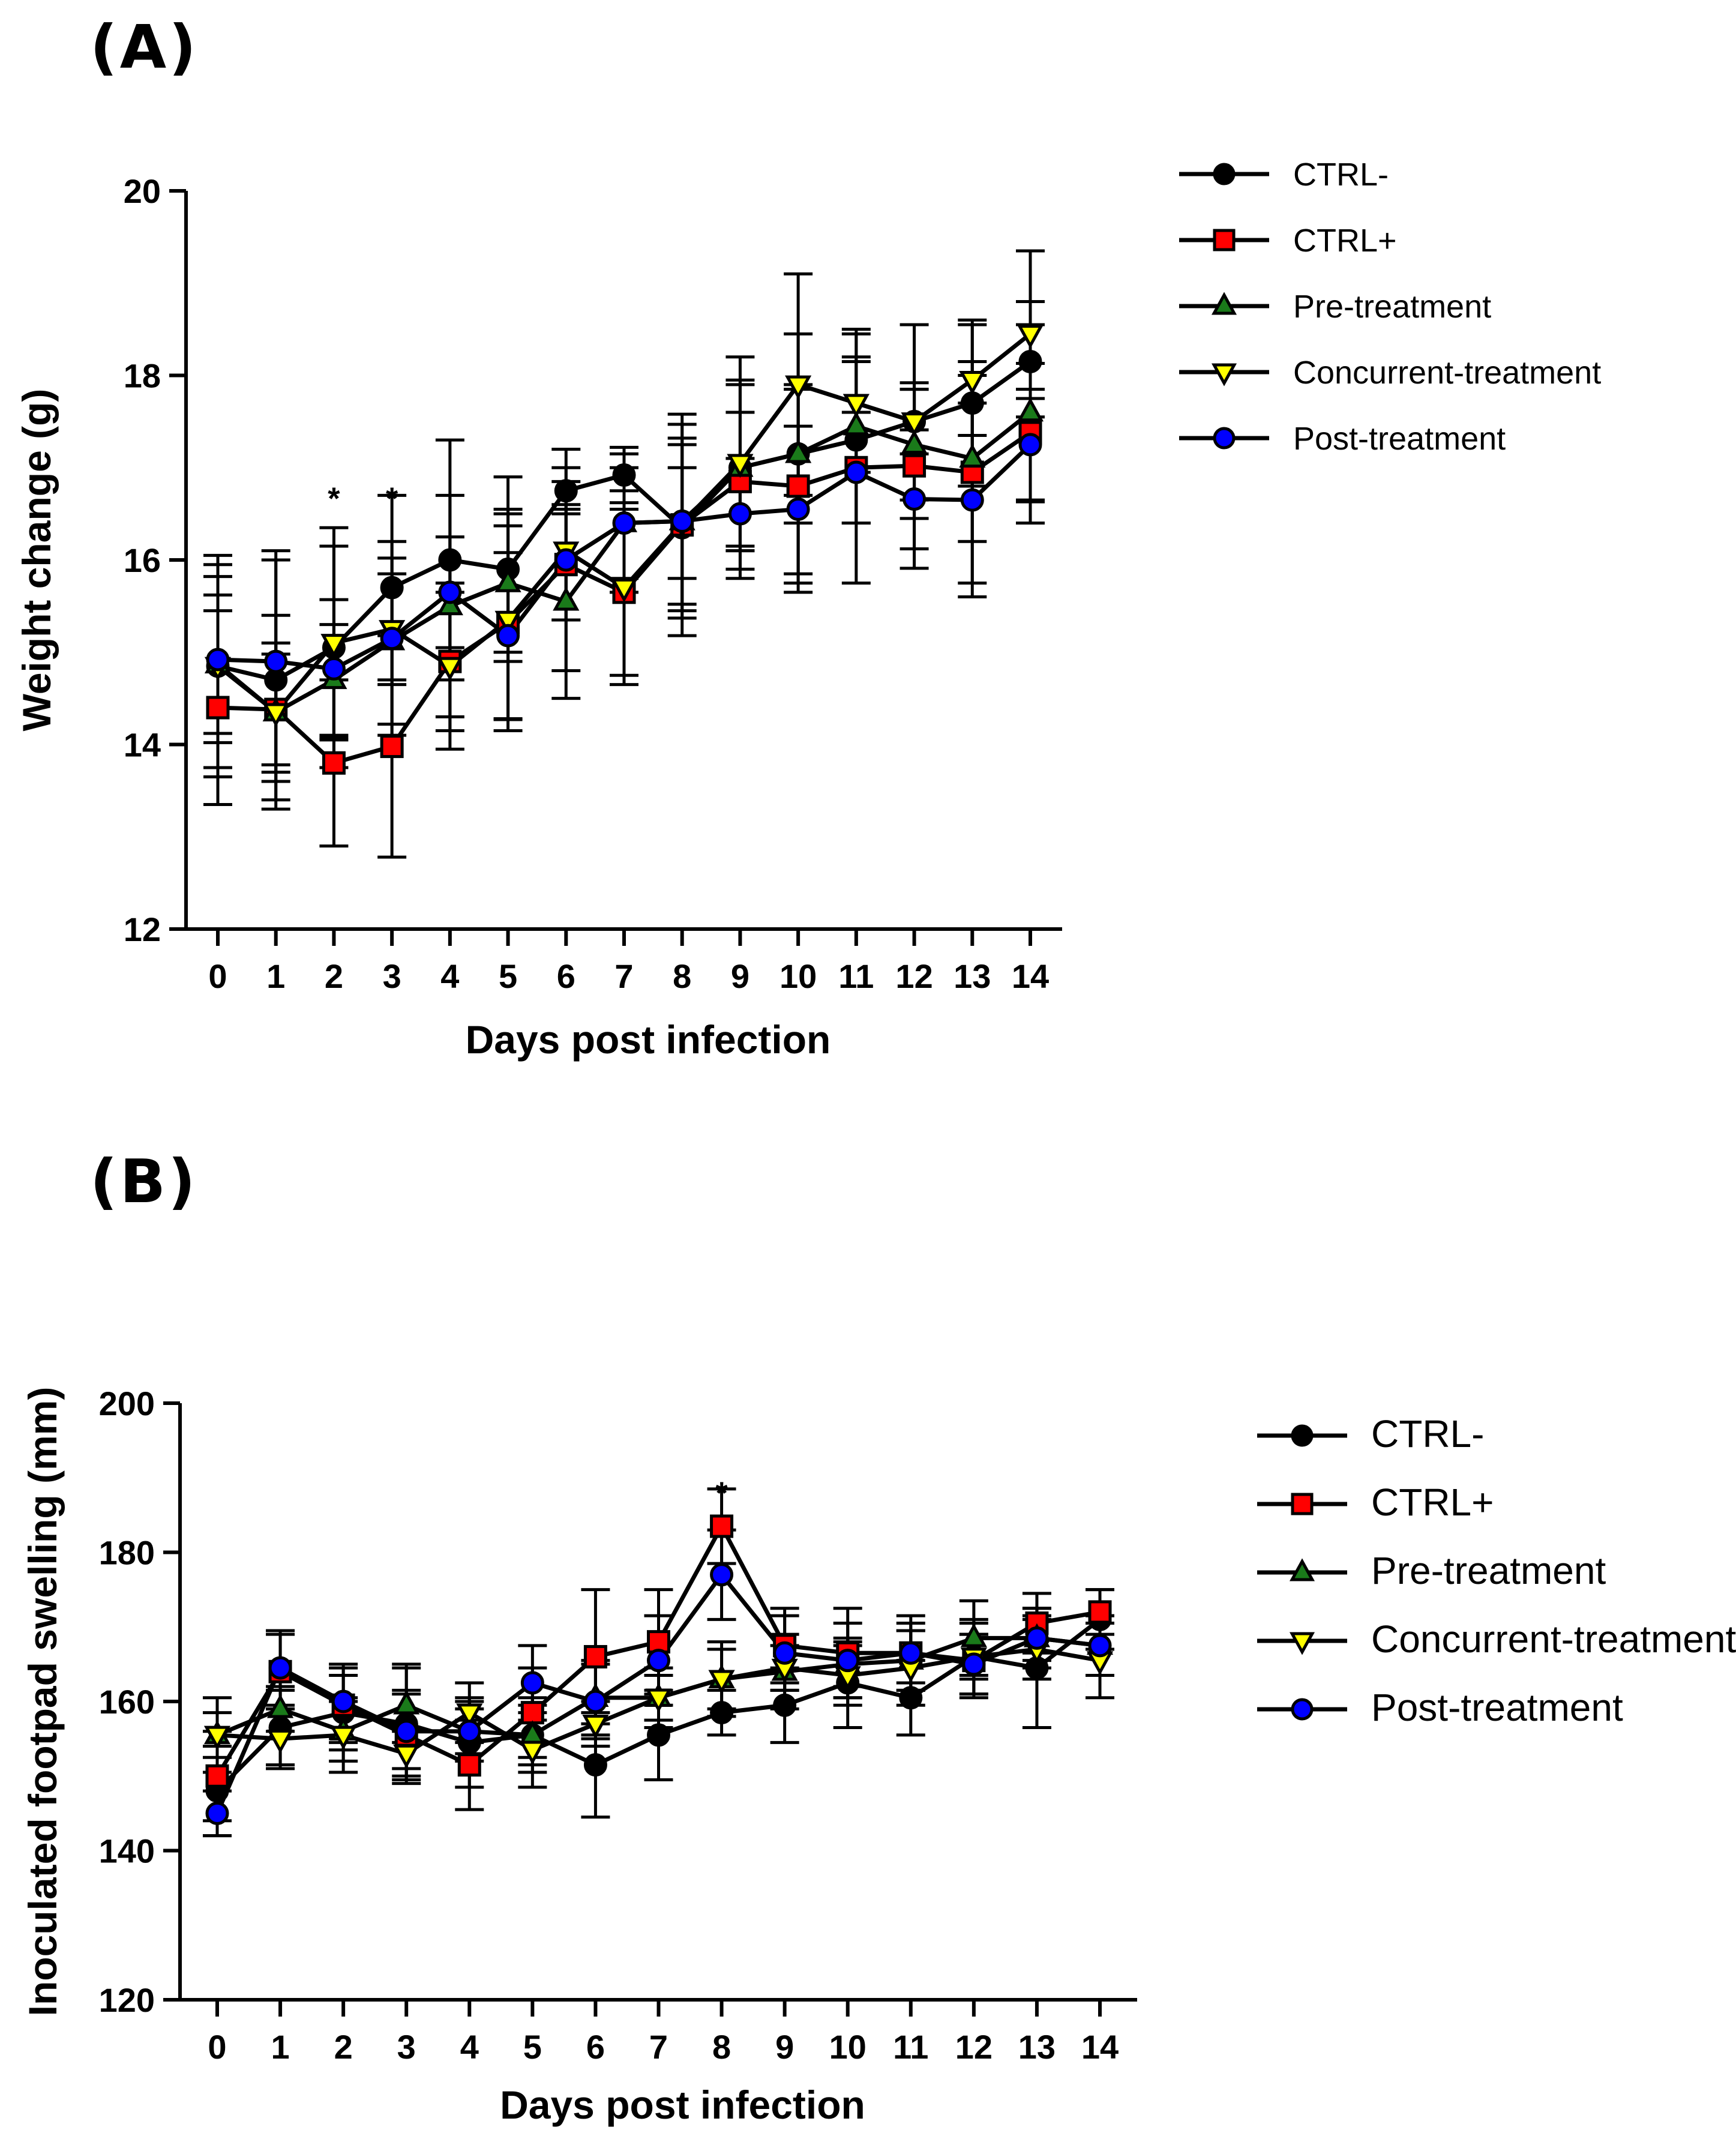 This screenshot has height=2139, width=1736. What do you see at coordinates (392, 498) in the screenshot?
I see `significance-star: *` at bounding box center [392, 498].